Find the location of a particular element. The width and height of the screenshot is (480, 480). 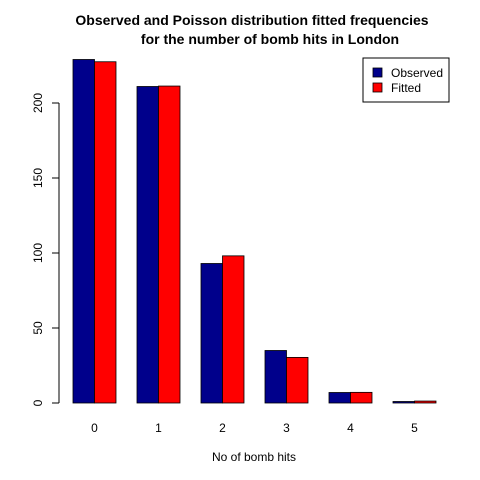

x-tick-label-1: 1 is located at coordinates (158, 428).